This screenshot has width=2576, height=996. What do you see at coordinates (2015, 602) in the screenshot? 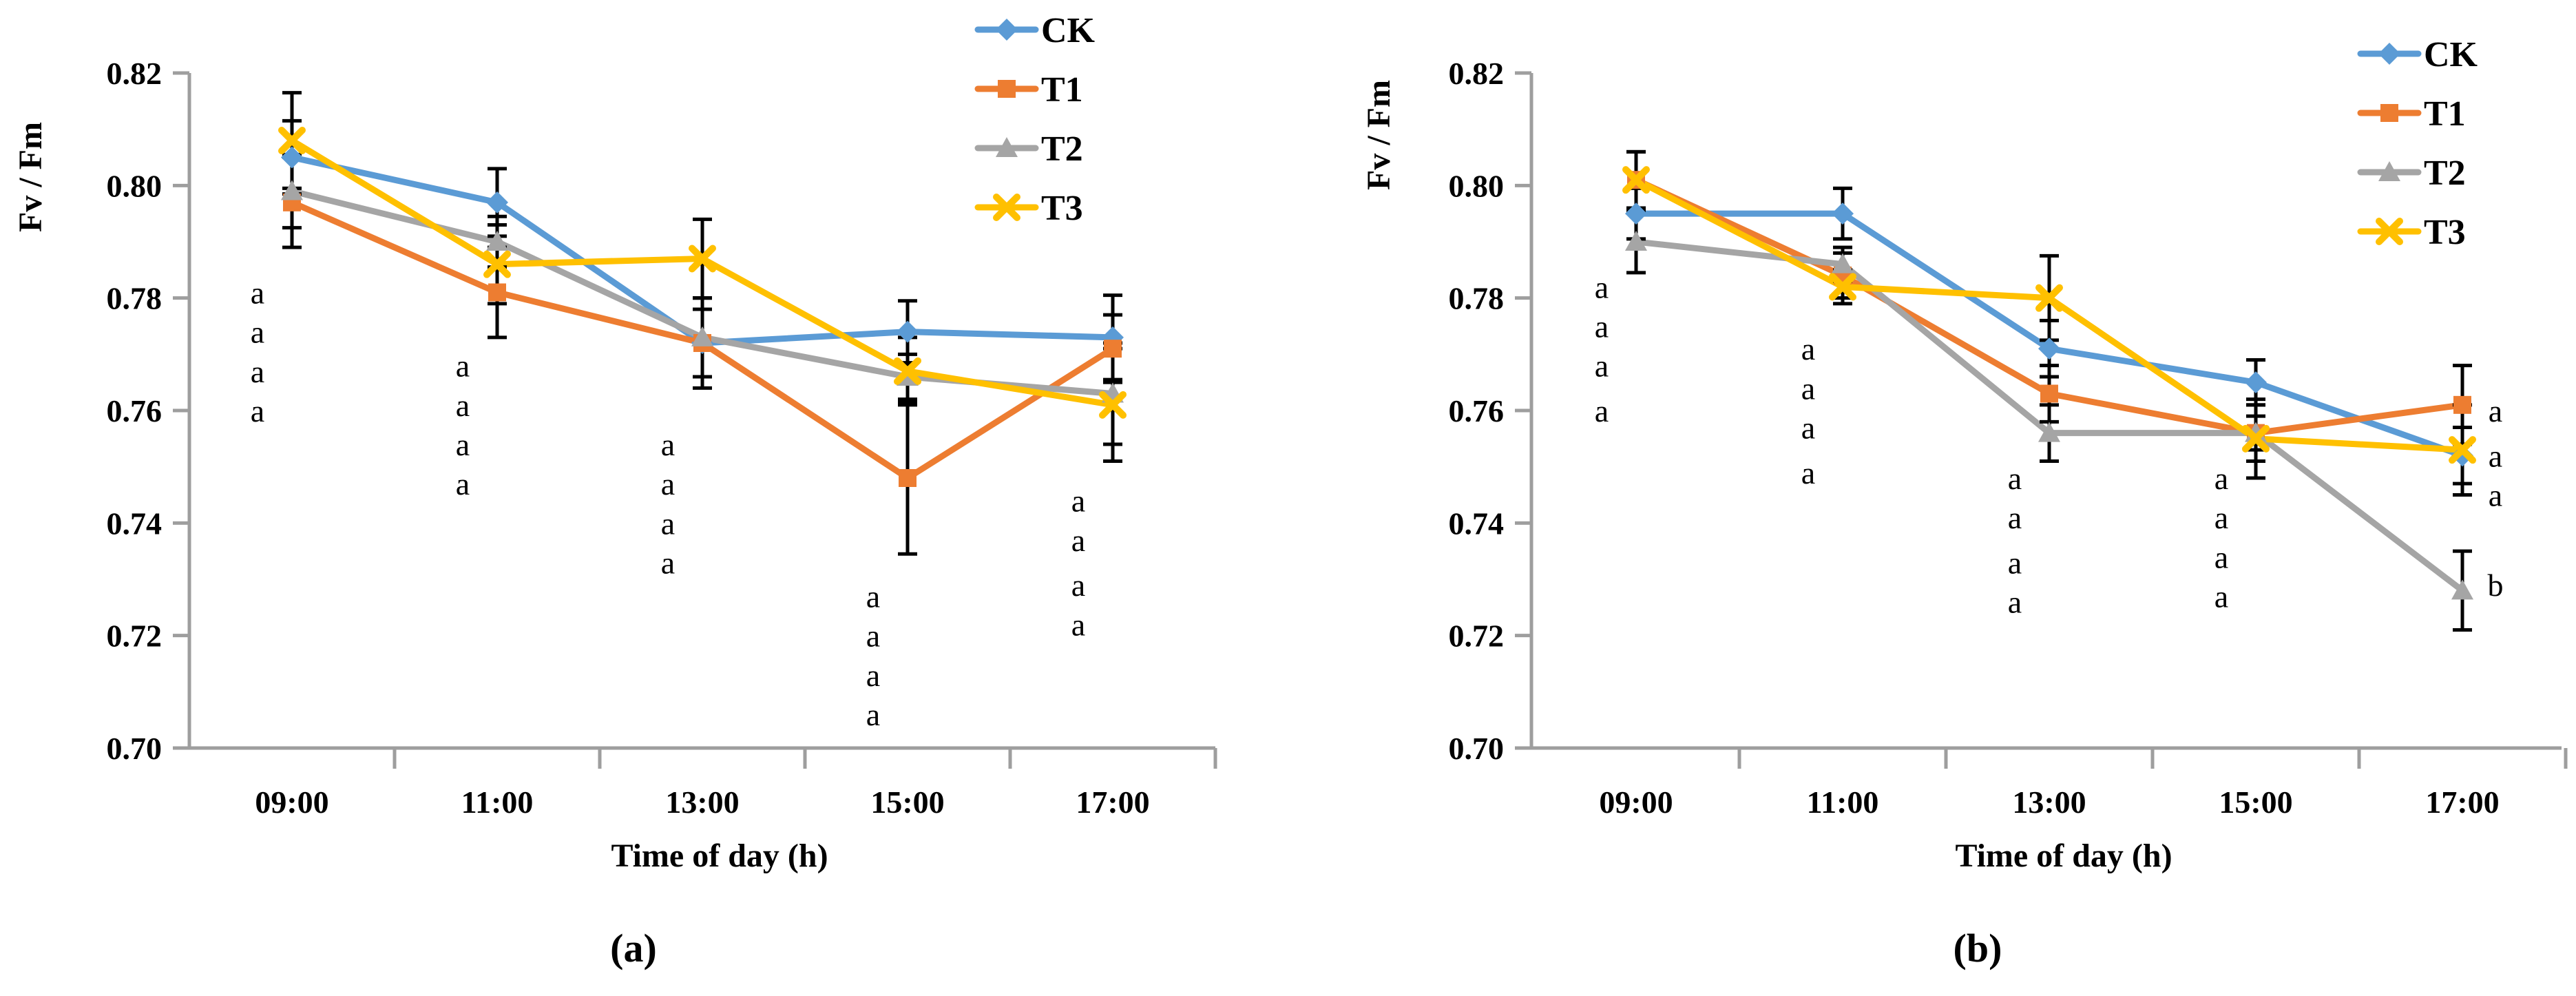
I see `sig-letter-13:00-3: a` at bounding box center [2015, 602].